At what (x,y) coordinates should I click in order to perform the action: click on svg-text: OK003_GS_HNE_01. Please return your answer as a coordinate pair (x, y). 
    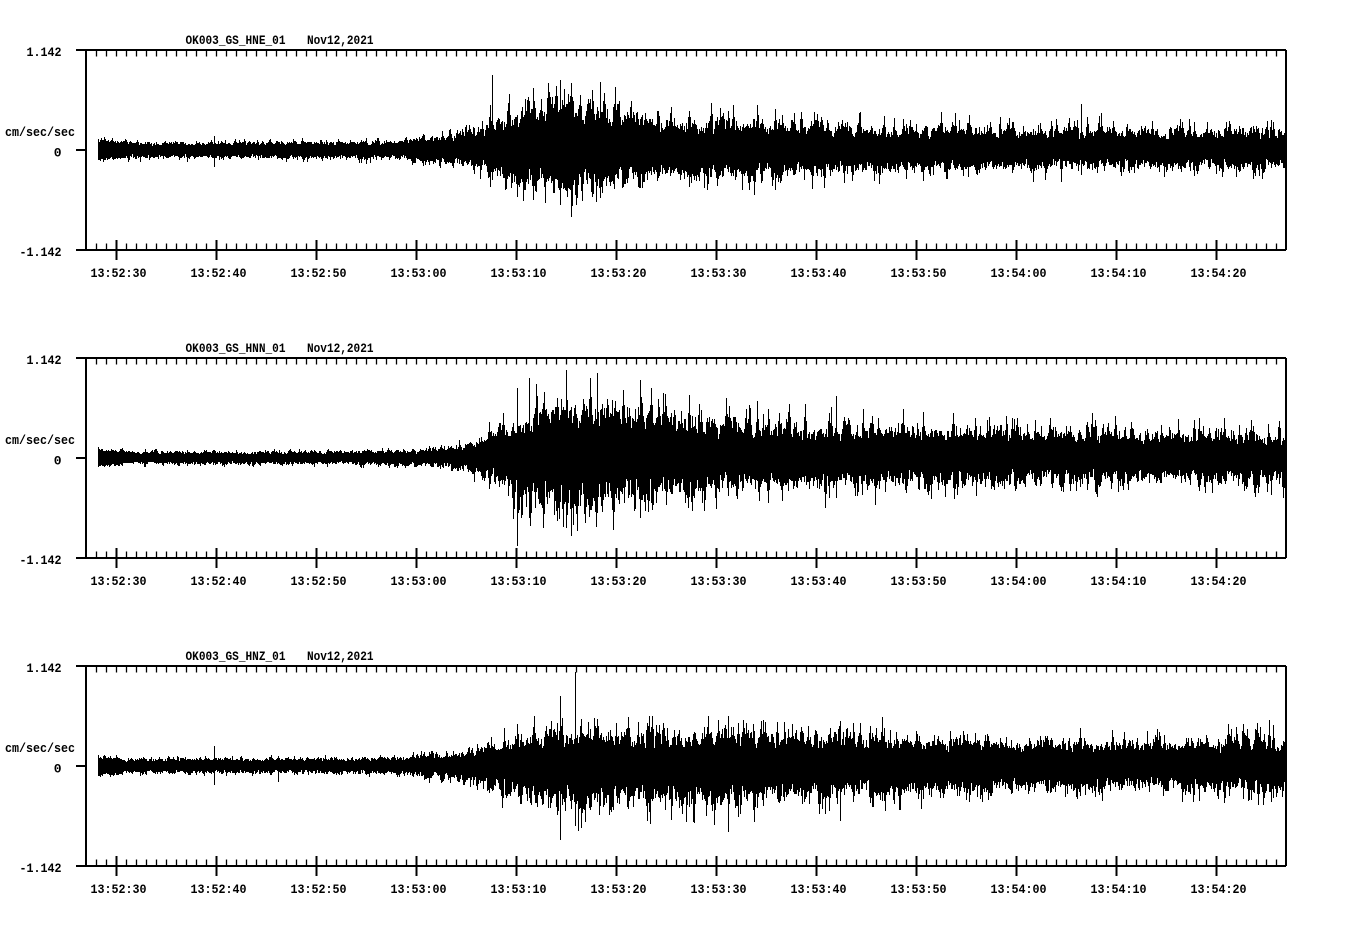
    Looking at the image, I should click on (236, 40).